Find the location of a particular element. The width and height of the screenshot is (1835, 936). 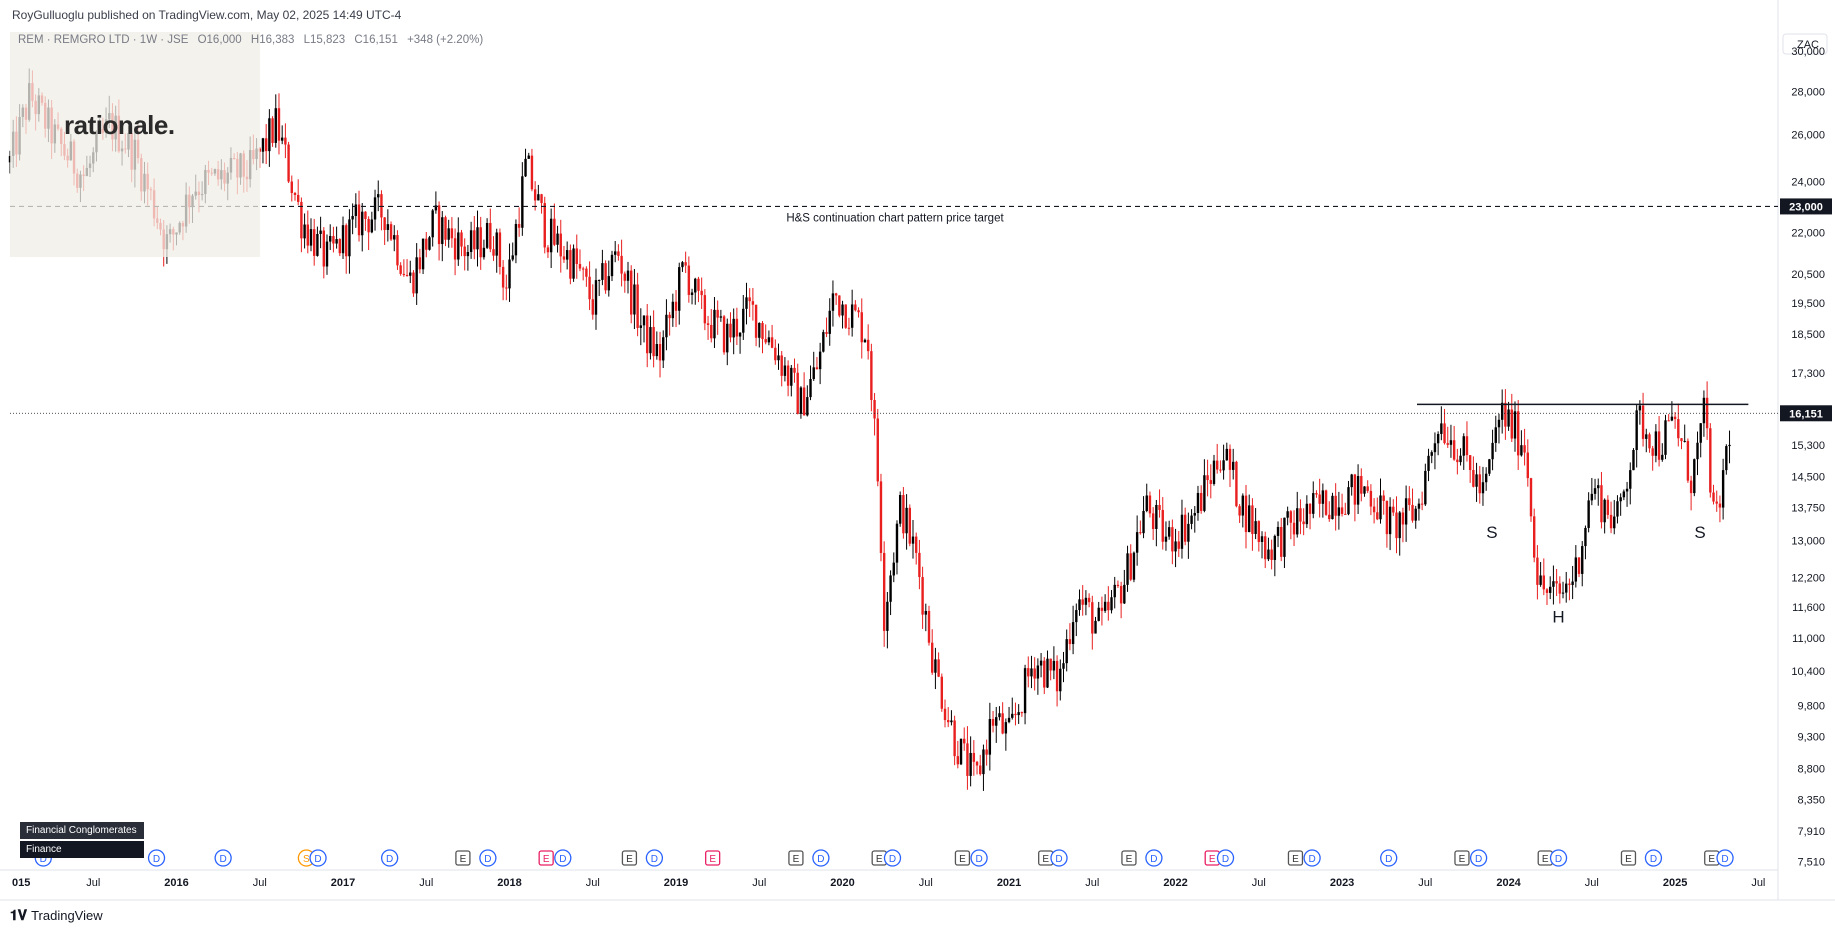

price-level-axis-label: 16,151 is located at coordinates (1806, 414).